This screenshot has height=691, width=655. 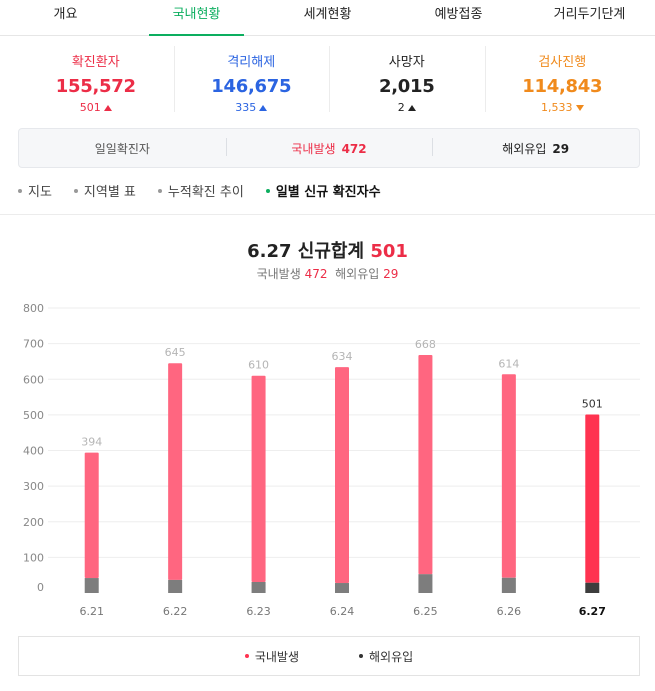 What do you see at coordinates (592, 611) in the screenshot?
I see `x-tick-label: 6.27` at bounding box center [592, 611].